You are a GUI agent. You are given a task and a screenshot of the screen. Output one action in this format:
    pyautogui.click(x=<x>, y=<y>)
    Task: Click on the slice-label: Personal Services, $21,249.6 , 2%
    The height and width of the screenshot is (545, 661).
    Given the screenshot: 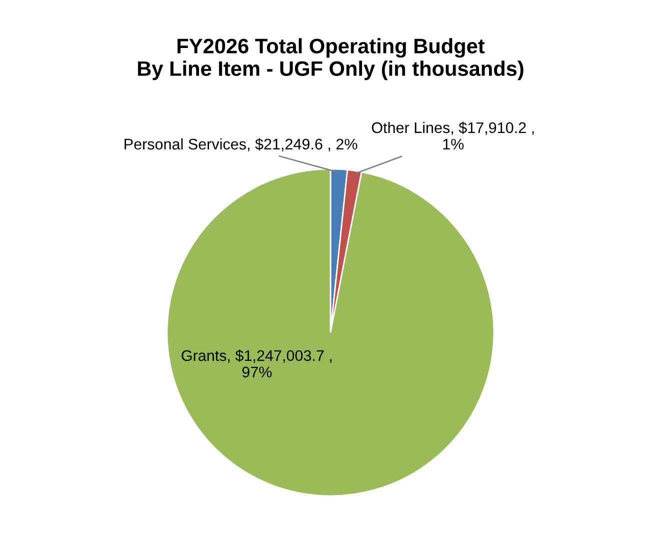 What is the action you would take?
    pyautogui.click(x=241, y=145)
    